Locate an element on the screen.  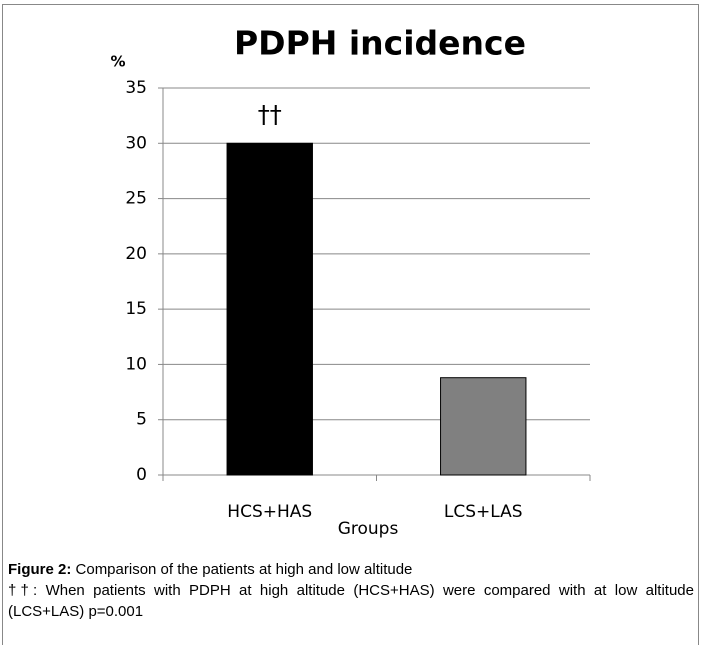
y-tick-label: 25 is located at coordinates (136, 199).